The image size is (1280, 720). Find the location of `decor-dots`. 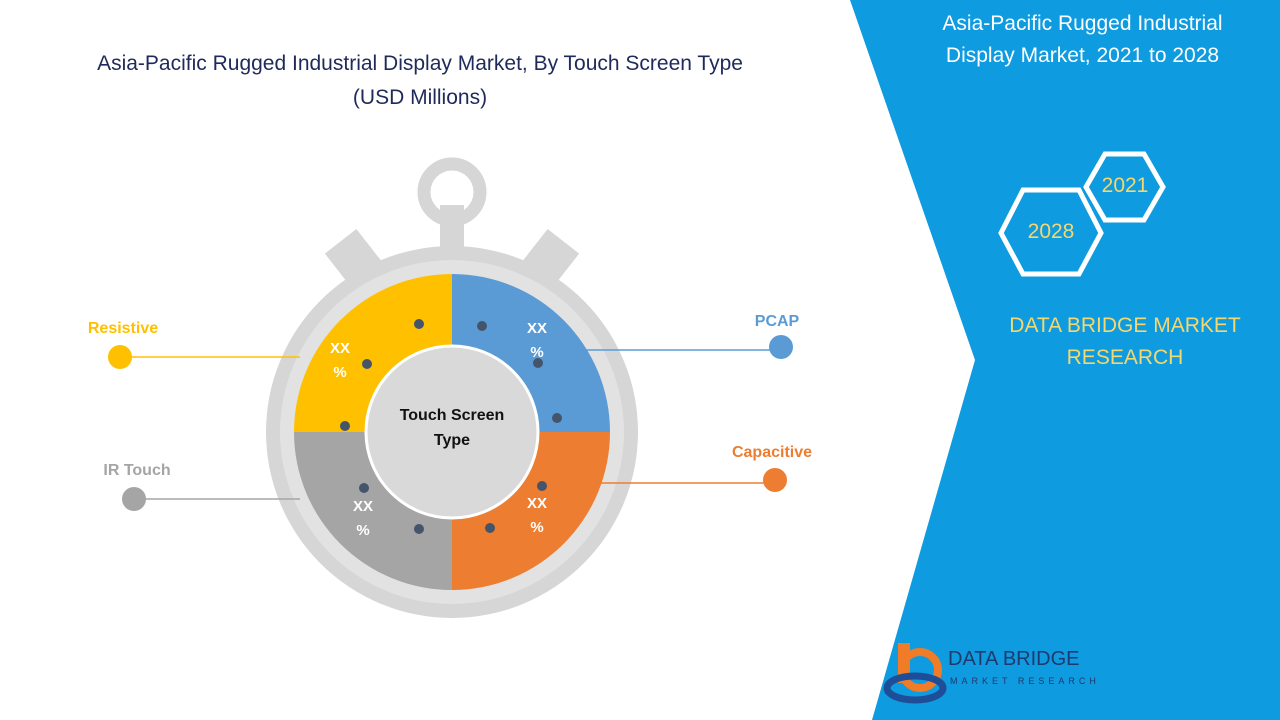

decor-dots is located at coordinates (451, 426).